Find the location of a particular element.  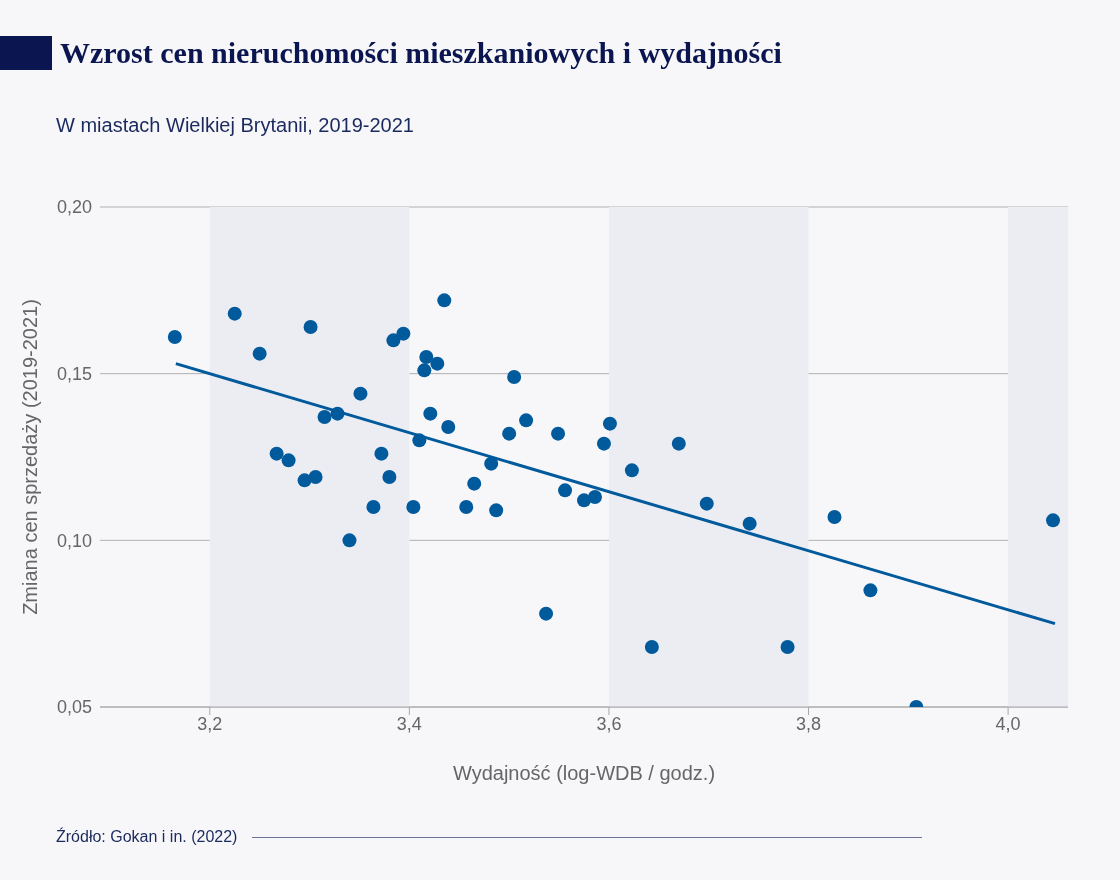

y-tick-label: 0,15 is located at coordinates (74, 374).